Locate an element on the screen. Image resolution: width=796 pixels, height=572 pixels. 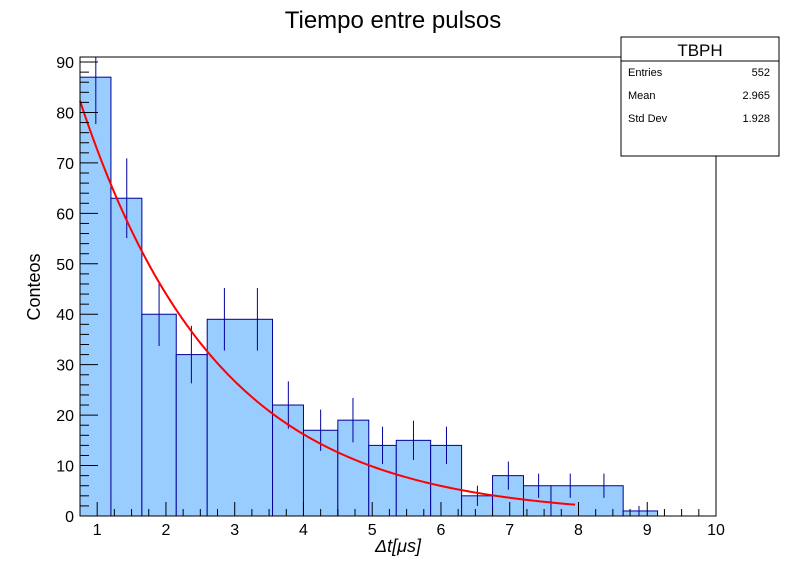
stats-mean-label: Mean is located at coordinates (642, 96).